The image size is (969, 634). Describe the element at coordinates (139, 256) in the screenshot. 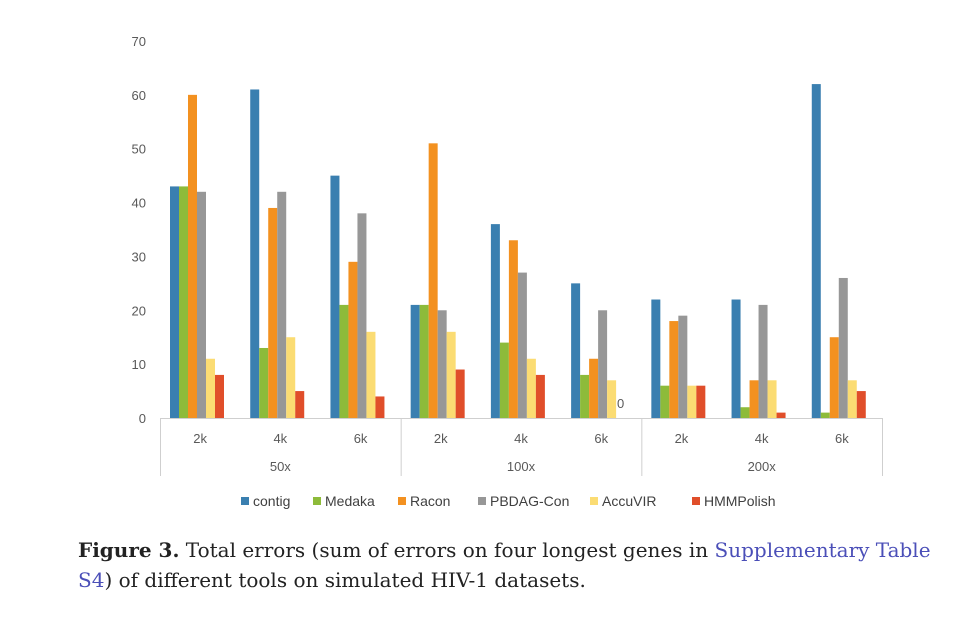

I see `y-tick-label: 30` at that location.